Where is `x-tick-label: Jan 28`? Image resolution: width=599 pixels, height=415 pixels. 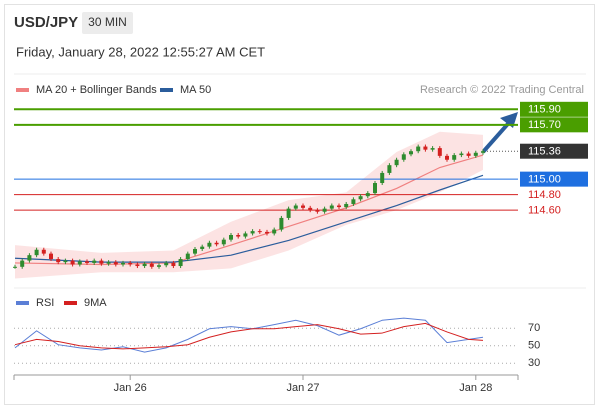 x-tick-label: Jan 28 is located at coordinates (475, 388).